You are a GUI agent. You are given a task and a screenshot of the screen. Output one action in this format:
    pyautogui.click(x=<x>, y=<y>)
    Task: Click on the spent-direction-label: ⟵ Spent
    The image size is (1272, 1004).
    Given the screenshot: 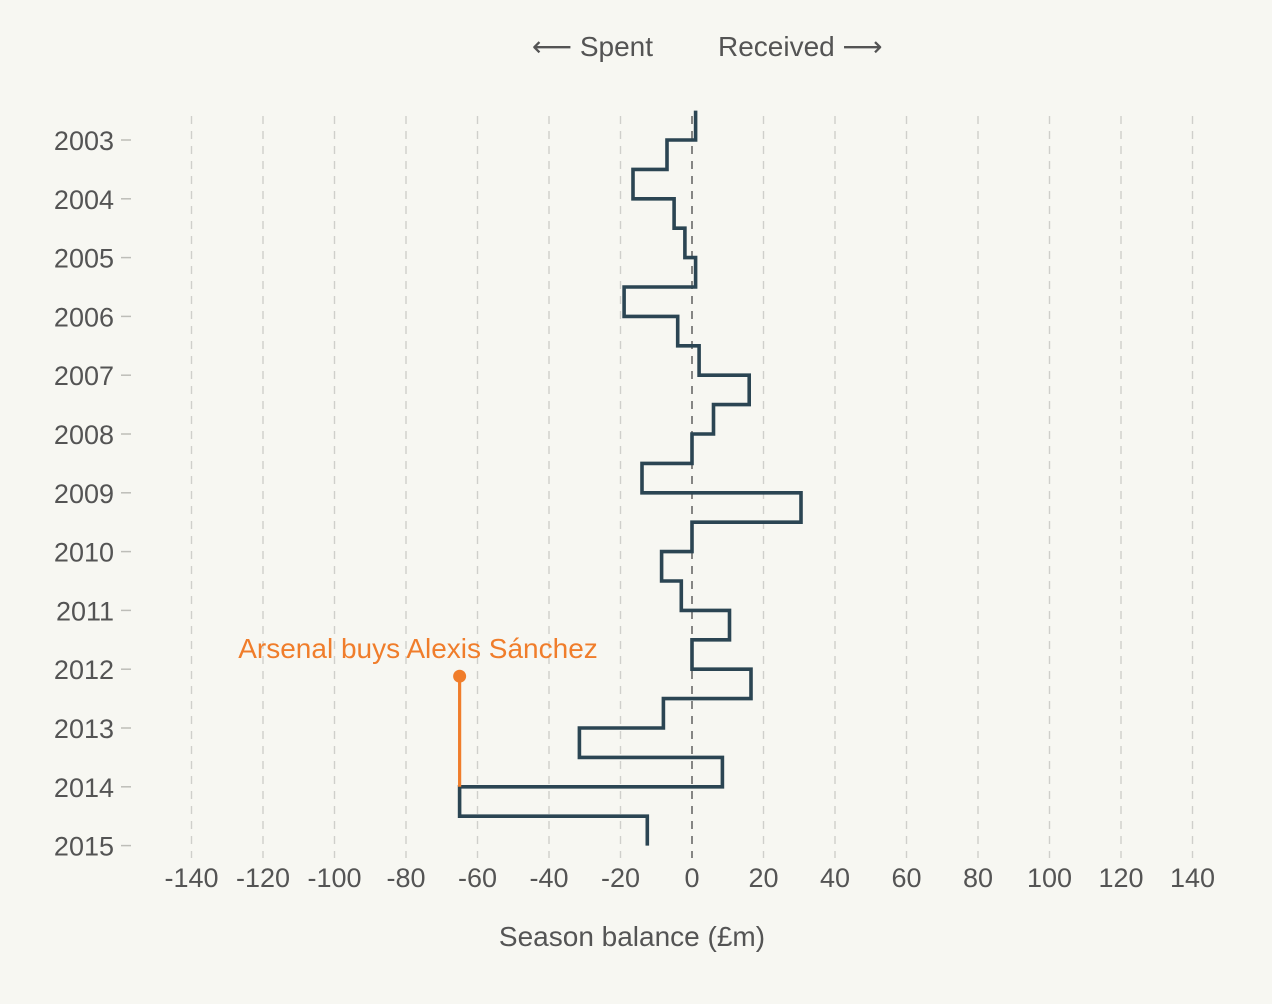 What is the action you would take?
    pyautogui.click(x=592, y=46)
    